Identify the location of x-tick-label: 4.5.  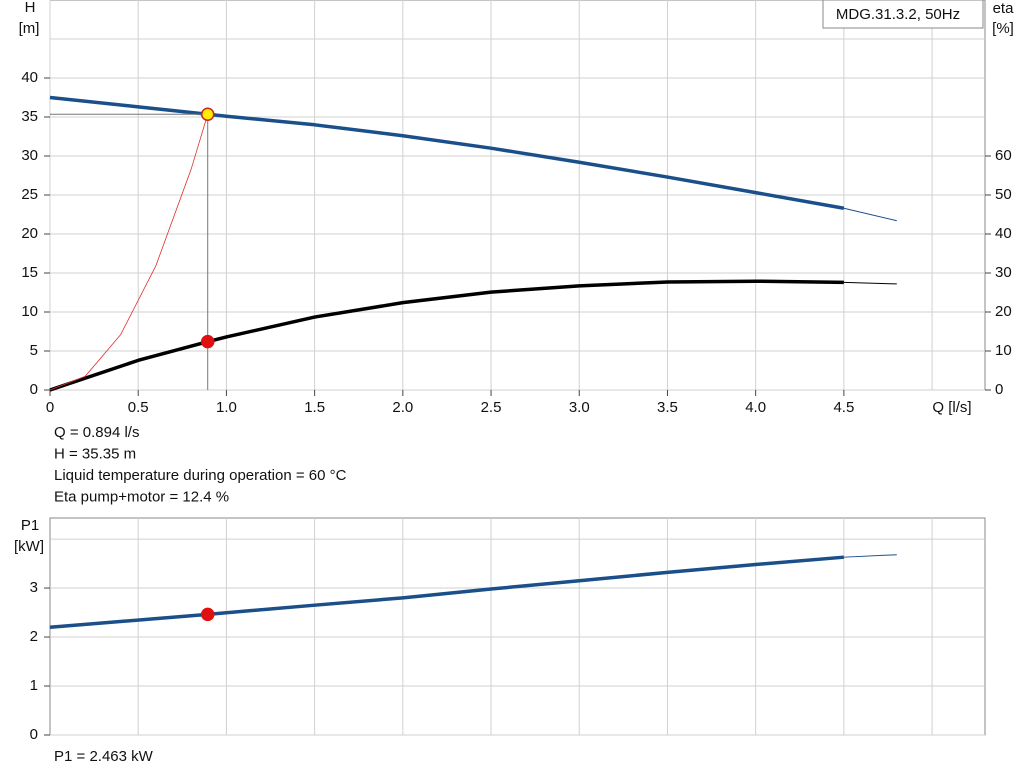
(843, 407).